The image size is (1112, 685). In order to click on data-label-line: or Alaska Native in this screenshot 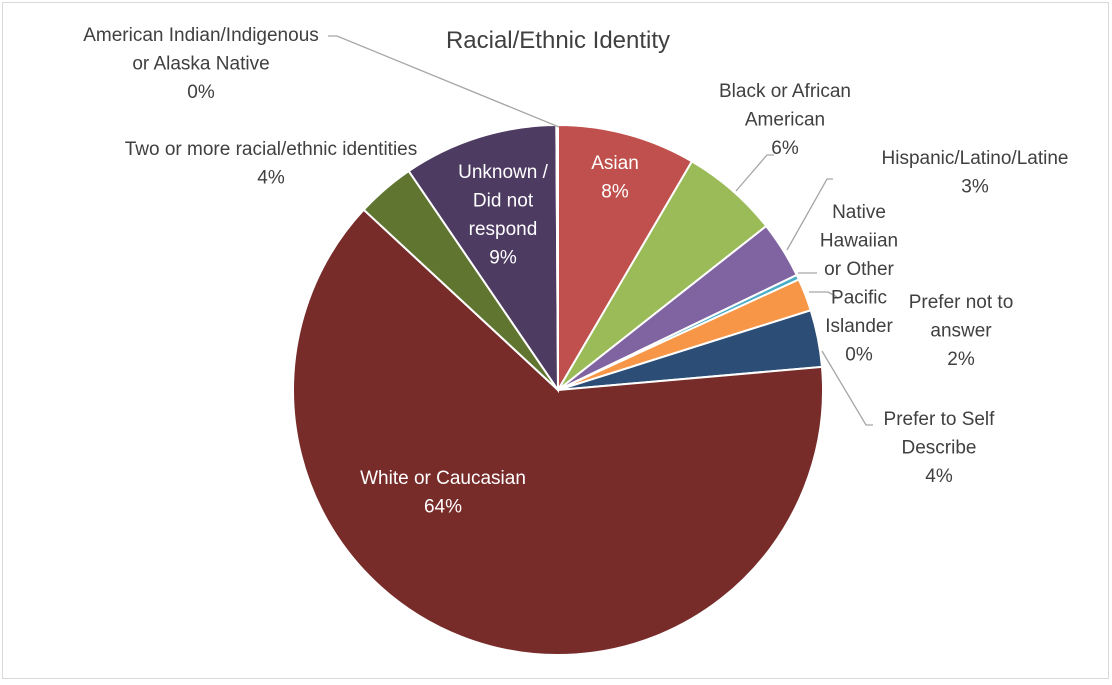, I will do `click(200, 64)`.